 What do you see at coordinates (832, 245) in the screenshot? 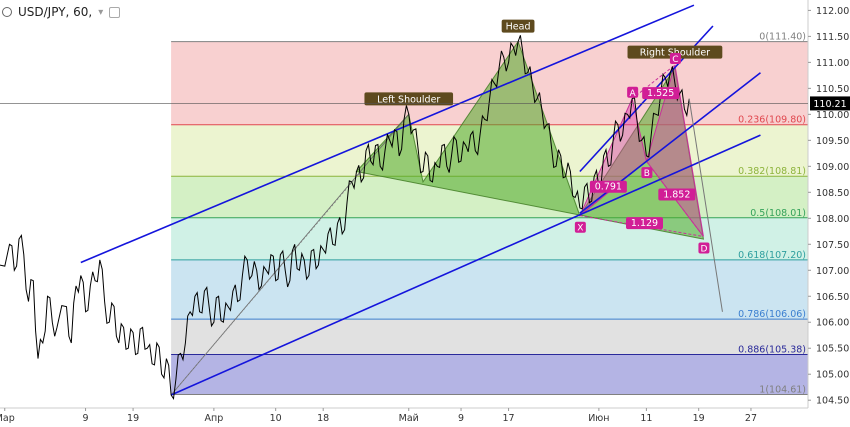
I see `y-tick-label: 107.50` at bounding box center [832, 245].